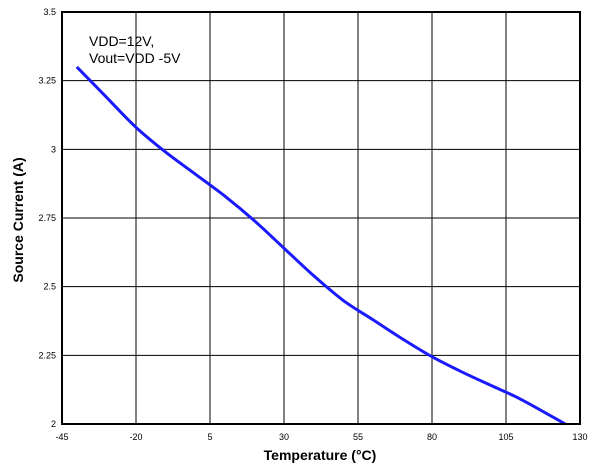 The height and width of the screenshot is (468, 600). I want to click on x-tick-label: 130, so click(579, 437).